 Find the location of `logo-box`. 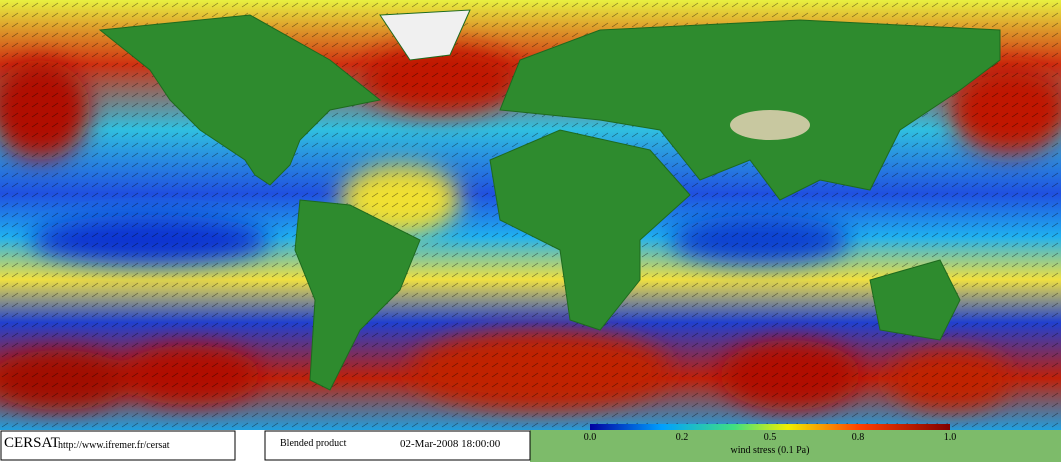

logo-box is located at coordinates (118, 445).